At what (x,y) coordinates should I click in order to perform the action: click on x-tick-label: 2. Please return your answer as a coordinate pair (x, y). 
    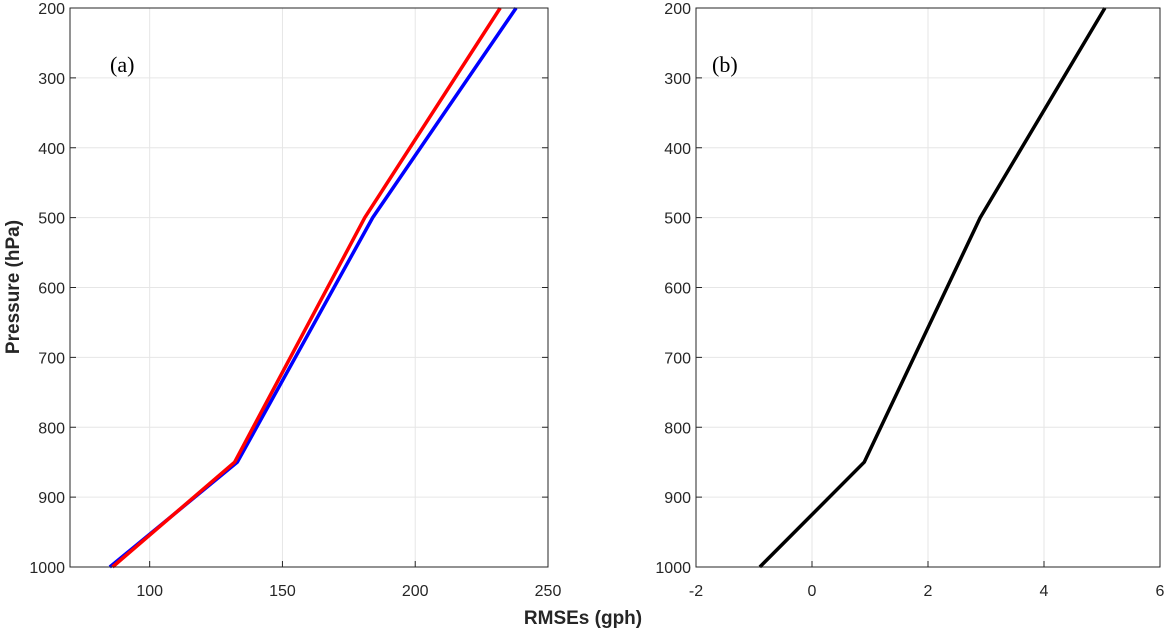
    Looking at the image, I should click on (928, 591).